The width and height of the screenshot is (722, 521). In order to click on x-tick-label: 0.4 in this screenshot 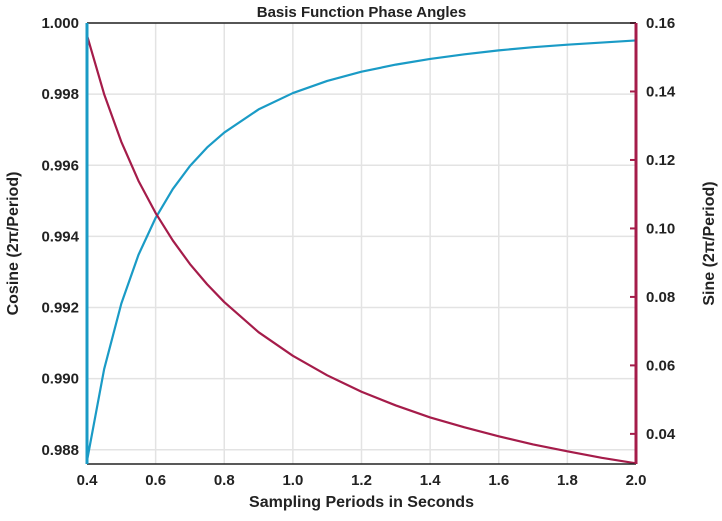, I will do `click(88, 480)`.